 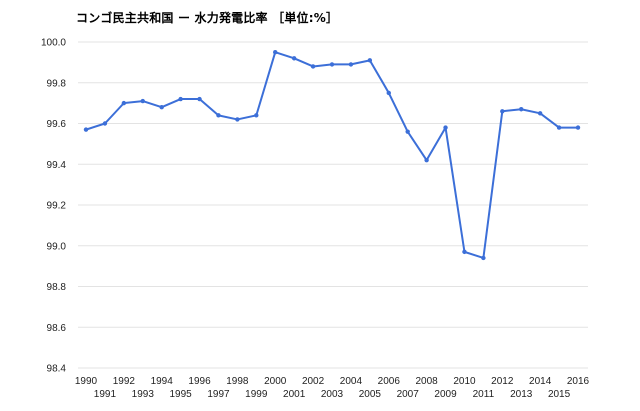 What do you see at coordinates (207, 18) in the screenshot?
I see `chart-title: コンゴ民主共和国 ー 水力発電比率 ［単位:%］` at bounding box center [207, 18].